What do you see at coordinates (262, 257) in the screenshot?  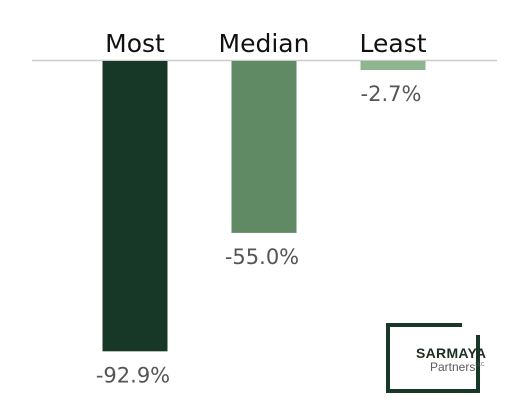 I see `value-label-median: -55.0%` at bounding box center [262, 257].